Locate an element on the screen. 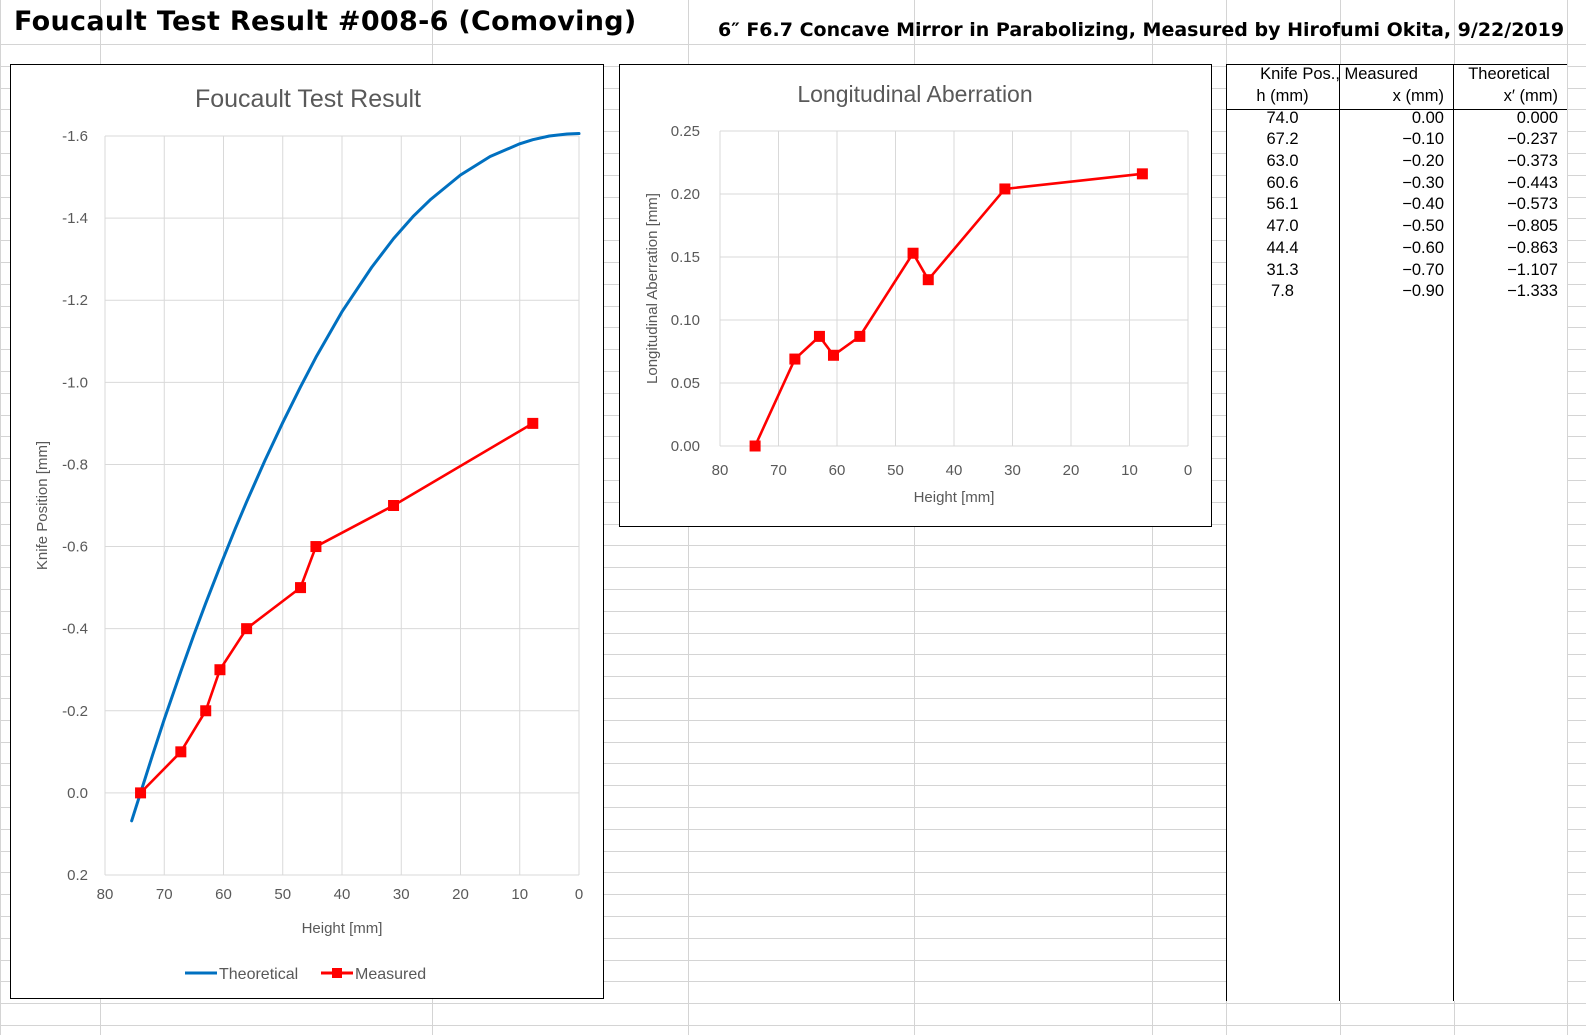 The width and height of the screenshot is (1586, 1035). y-tick-label: 0.10 is located at coordinates (685, 320).